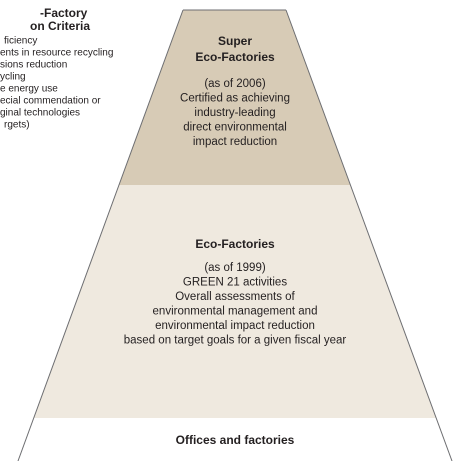 This screenshot has height=461, width=457. Describe the element at coordinates (235, 283) in the screenshot. I see `label: GREEN 21 activities` at that location.